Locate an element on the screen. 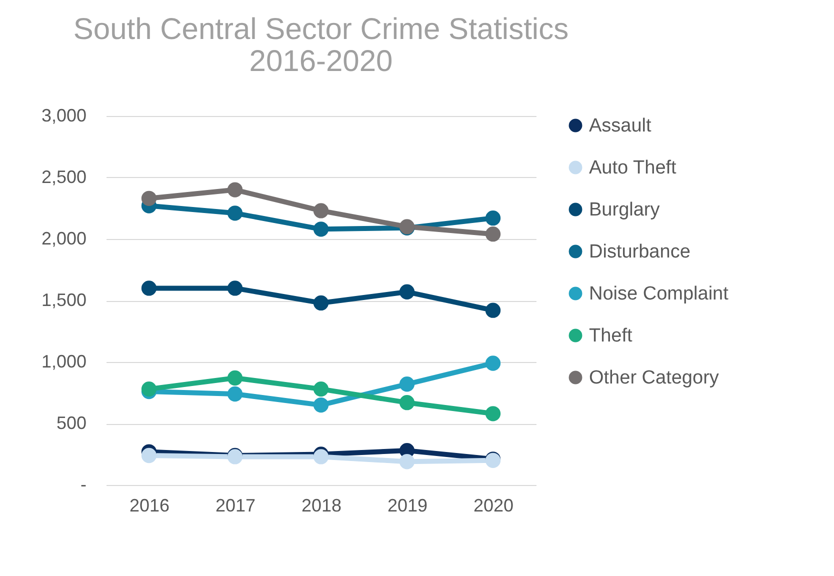 The width and height of the screenshot is (834, 576). y-tick-label: 3,000 is located at coordinates (63, 116).